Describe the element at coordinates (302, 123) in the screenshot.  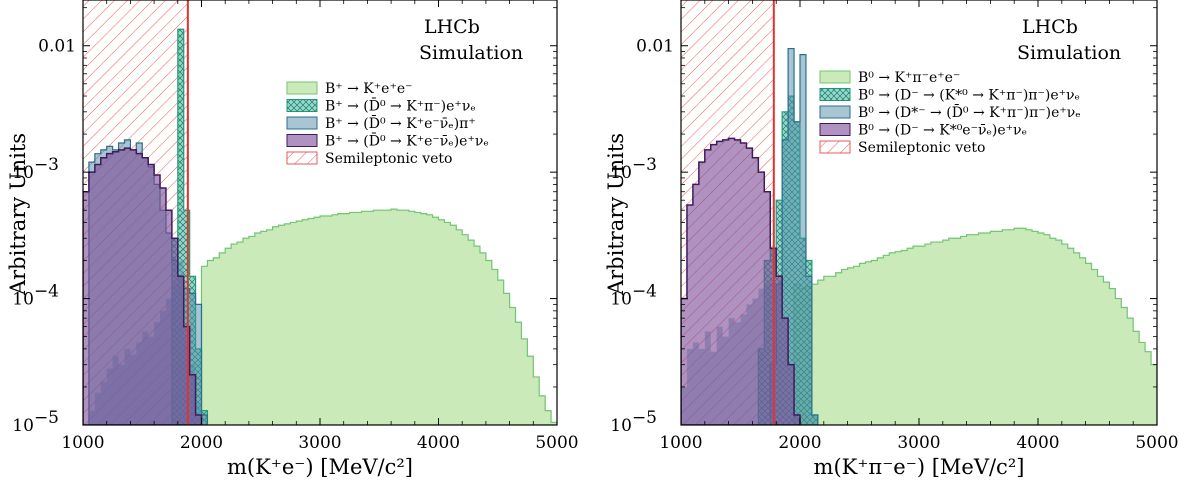
I see `left-legend-swatch-steel` at that location.